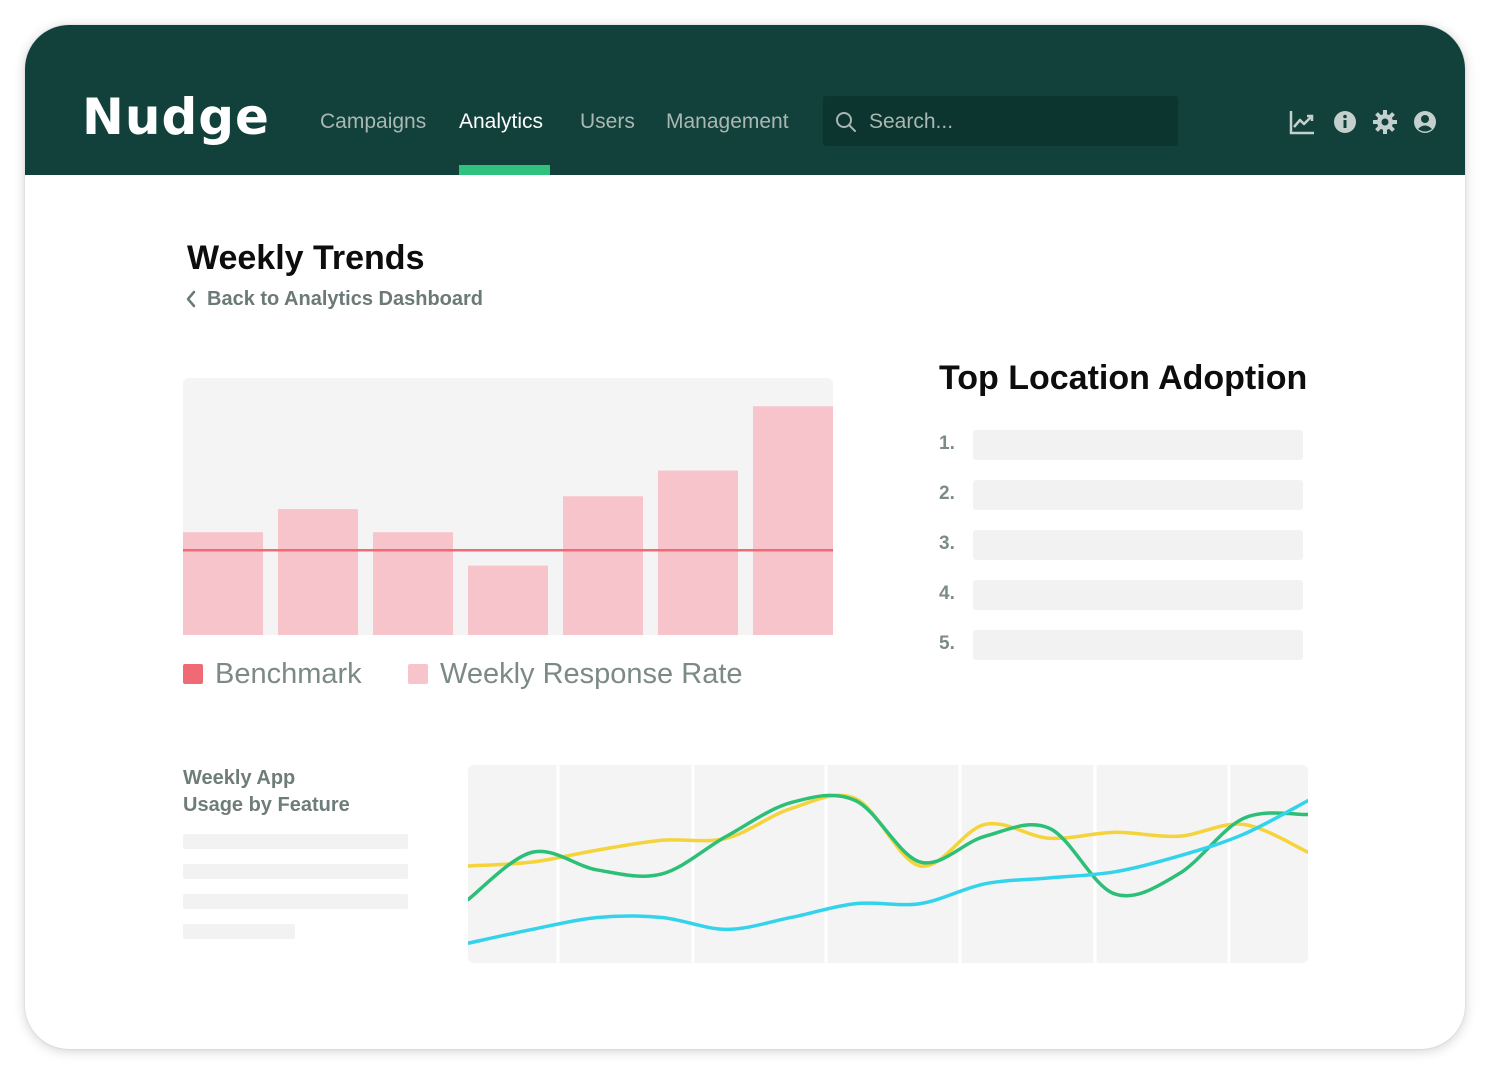 Image resolution: width=1490 pixels, height=1074 pixels. What do you see at coordinates (947, 443) in the screenshot?
I see `location-rank: 1.` at bounding box center [947, 443].